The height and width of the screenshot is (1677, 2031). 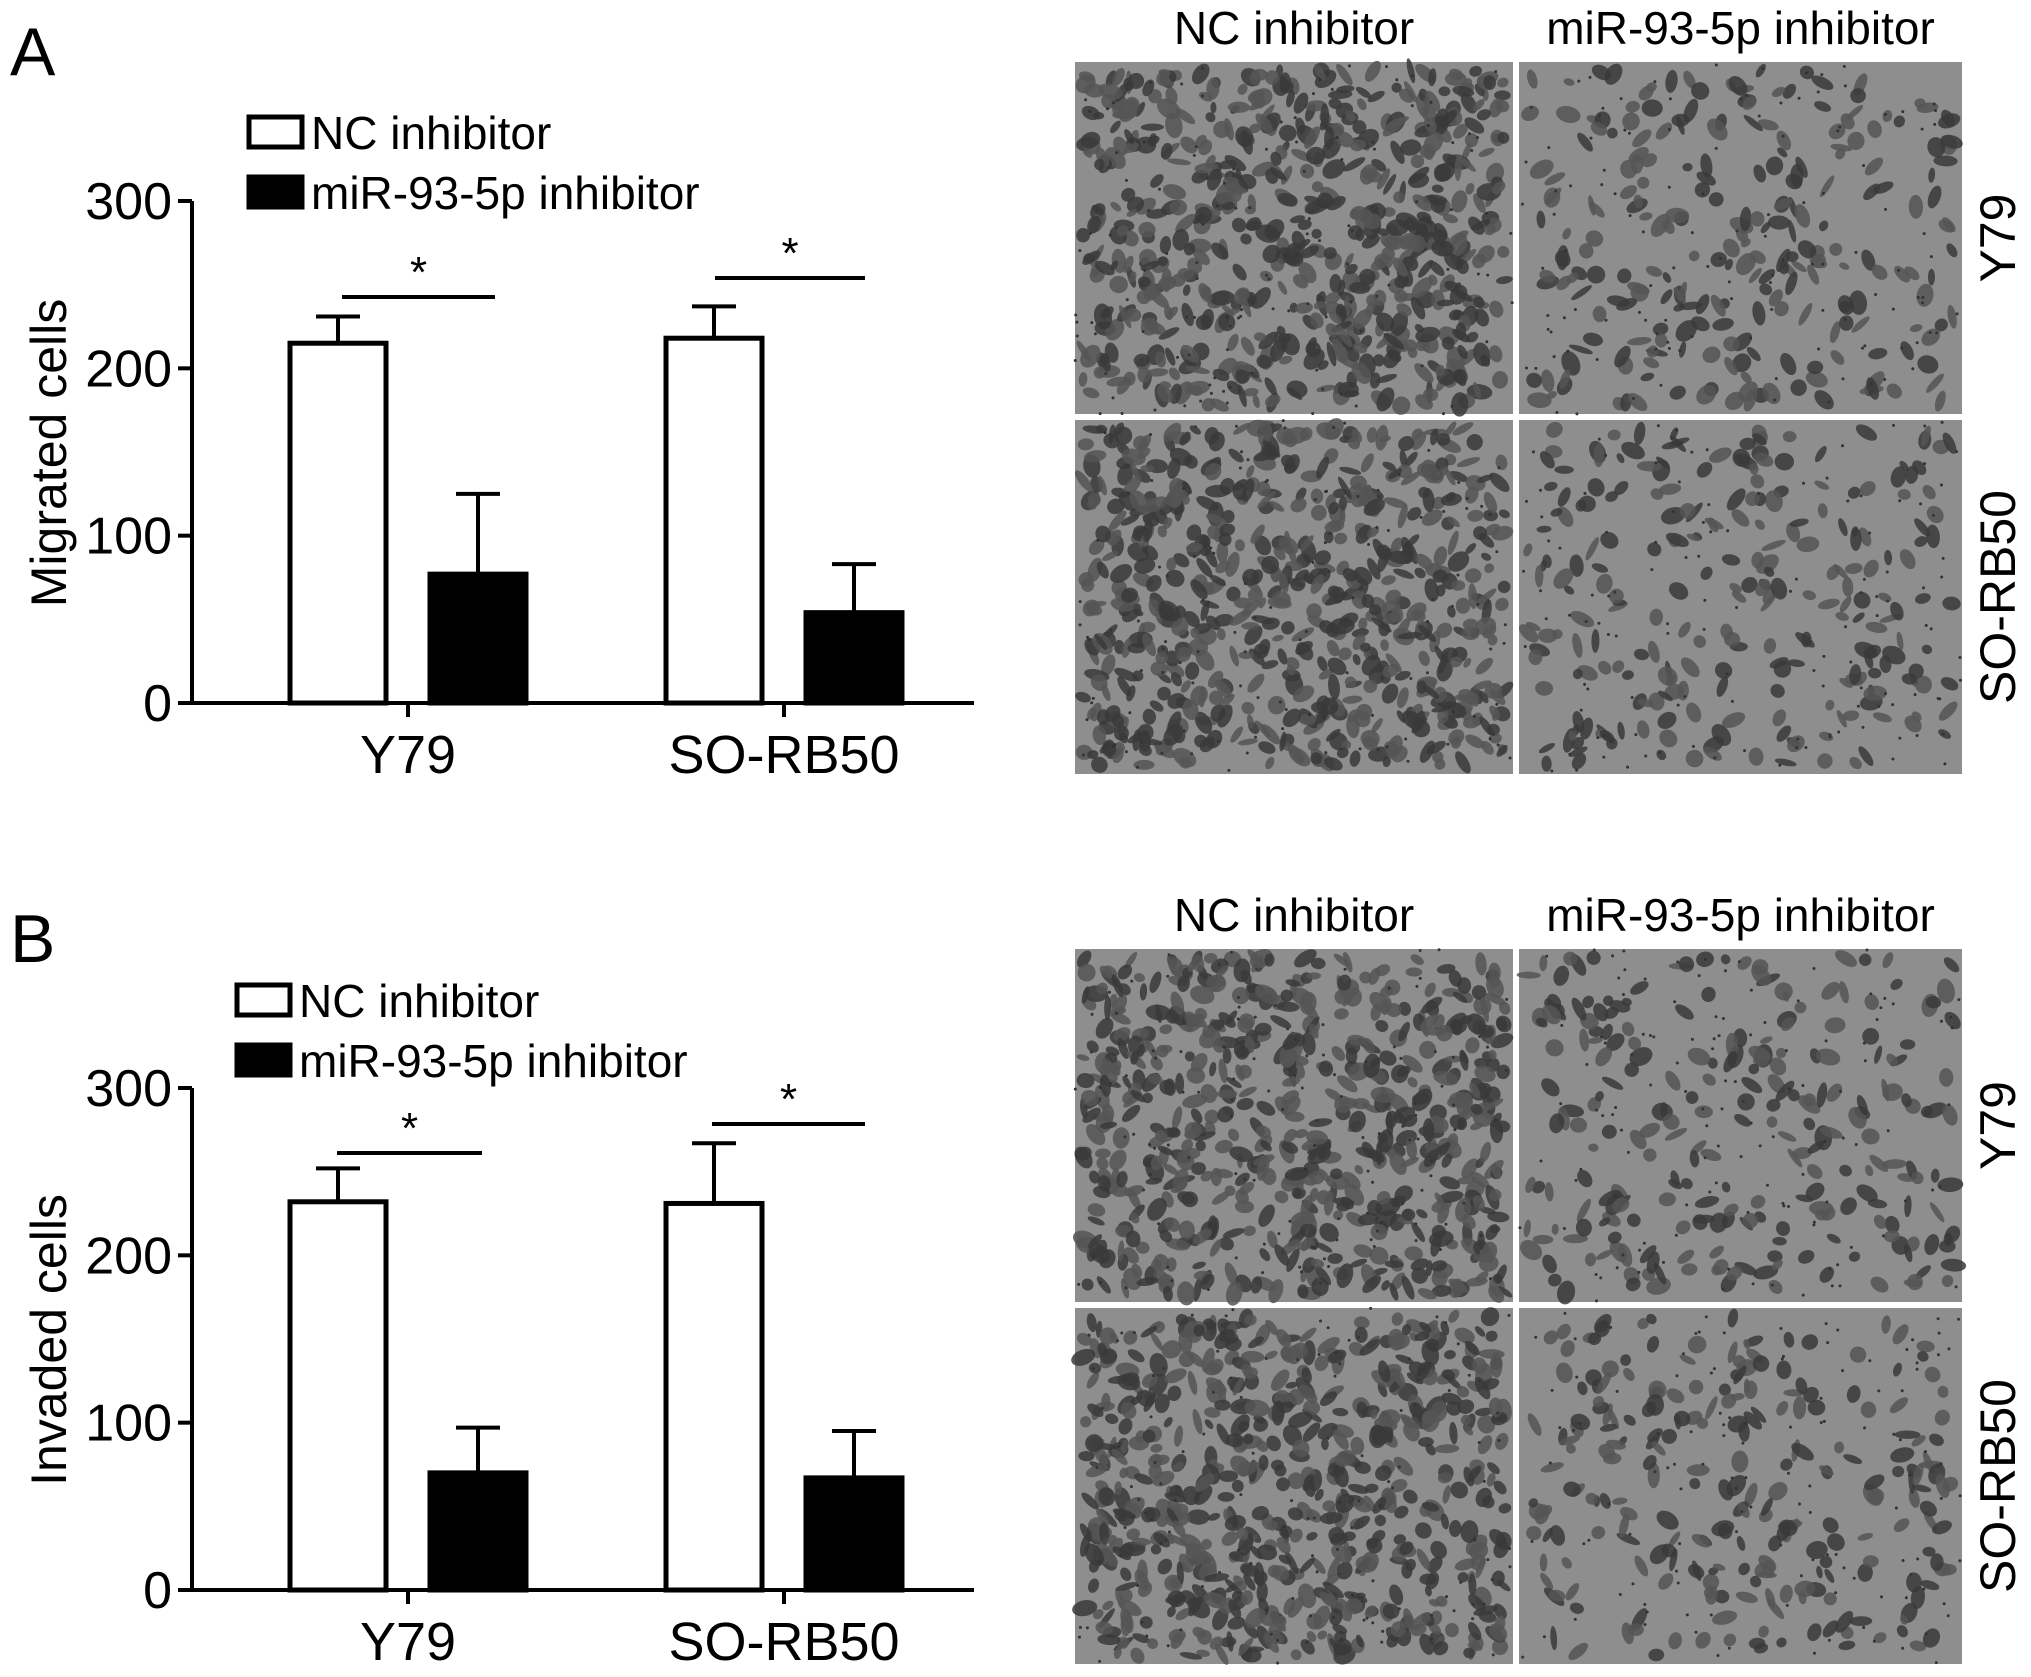 I want to click on panel-letter-a: A, so click(x=33, y=52).